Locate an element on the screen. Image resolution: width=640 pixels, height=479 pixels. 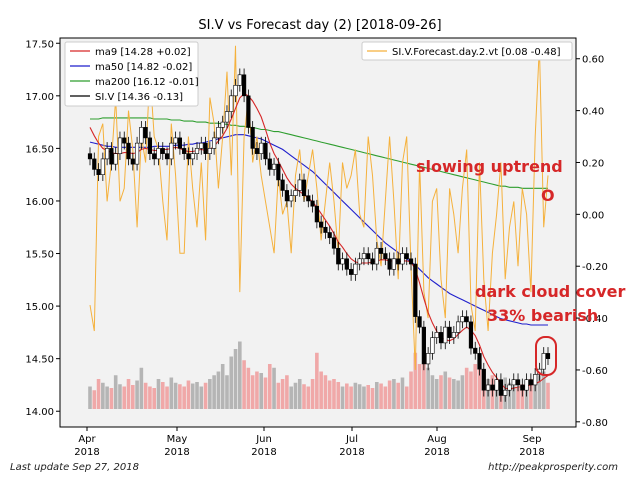
y-left-tick-label: 15.00 is located at coordinates (39, 307).